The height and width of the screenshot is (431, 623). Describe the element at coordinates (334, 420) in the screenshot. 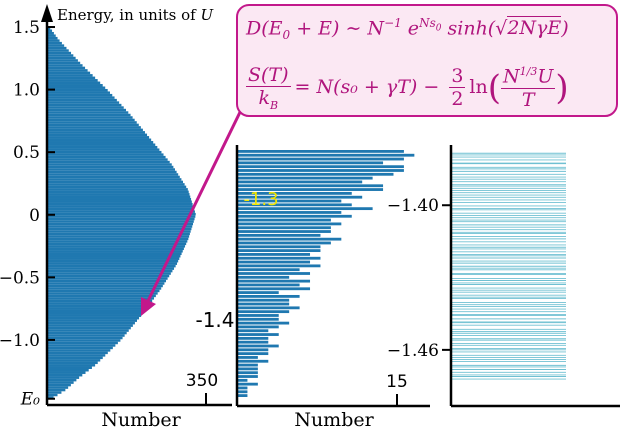

I see `p2-x-axis-label: Number` at that location.